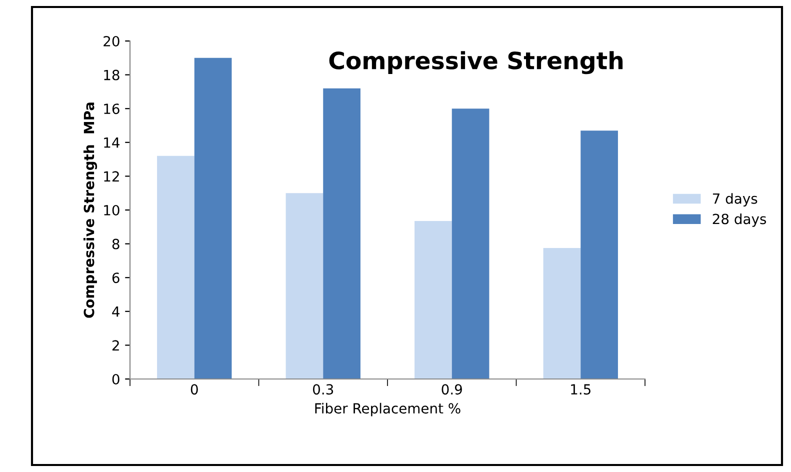 Image resolution: width=791 pixels, height=472 pixels. Describe the element at coordinates (387, 409) in the screenshot. I see `x-axis-title: Fiber Replacement %` at that location.